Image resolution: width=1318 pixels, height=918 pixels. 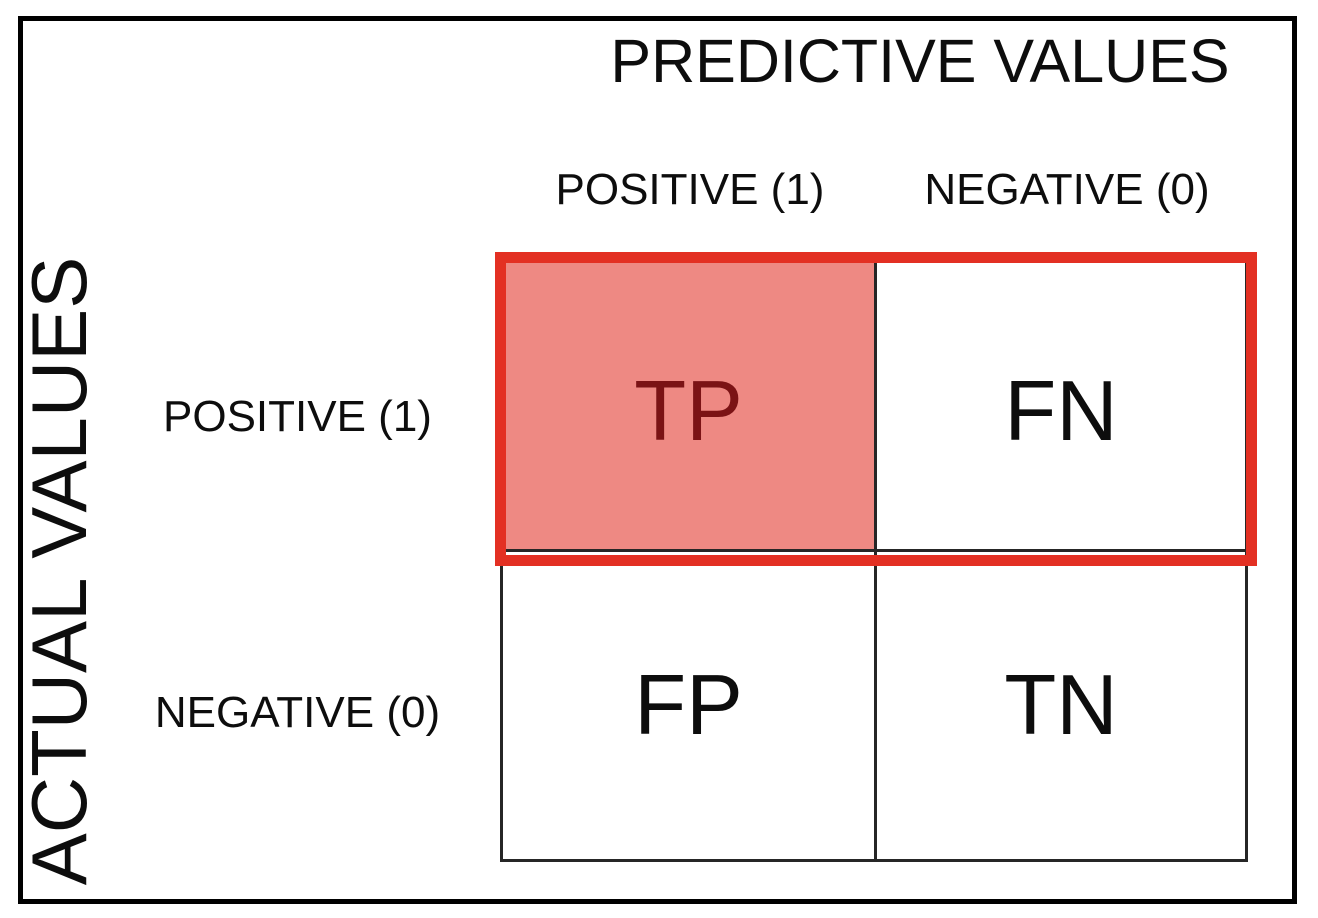 I want to click on row-header-negative: NEGATIVE (0), so click(x=297, y=712).